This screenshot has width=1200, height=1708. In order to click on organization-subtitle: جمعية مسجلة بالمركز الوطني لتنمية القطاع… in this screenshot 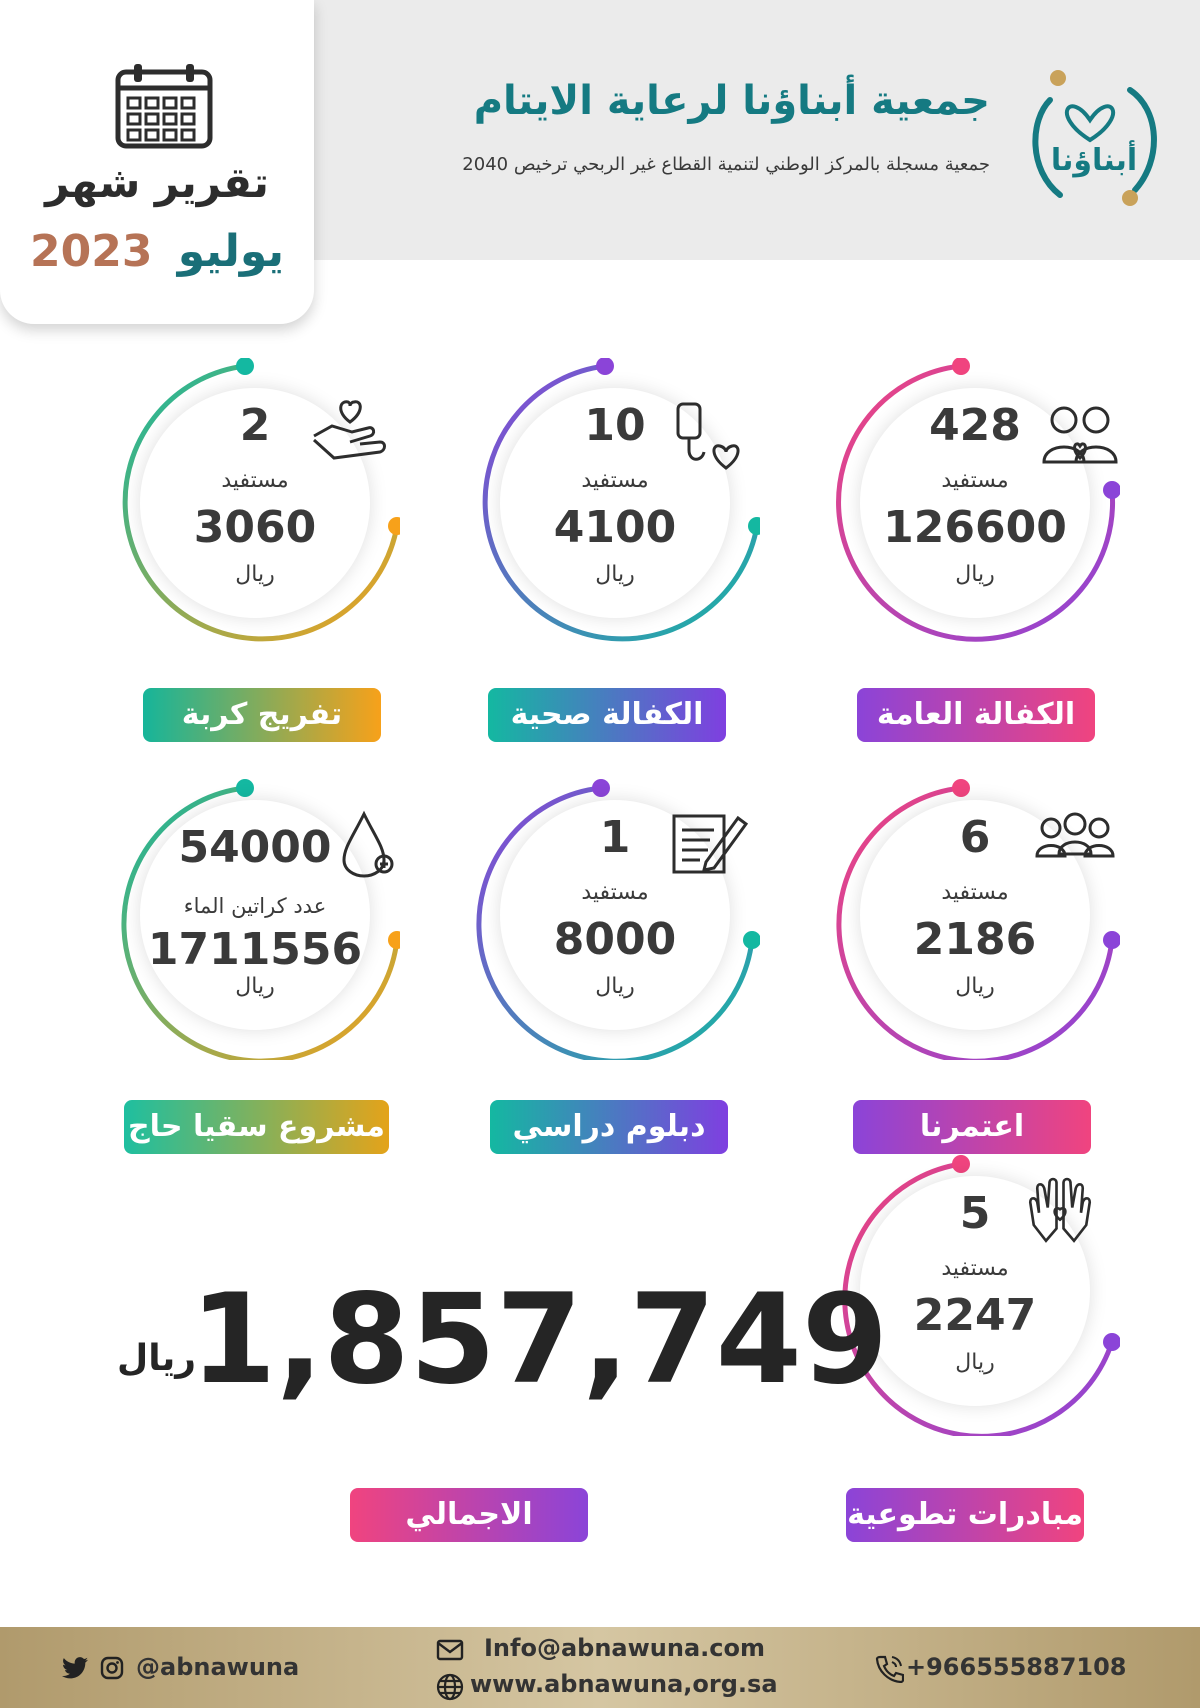, I will do `click(726, 164)`.